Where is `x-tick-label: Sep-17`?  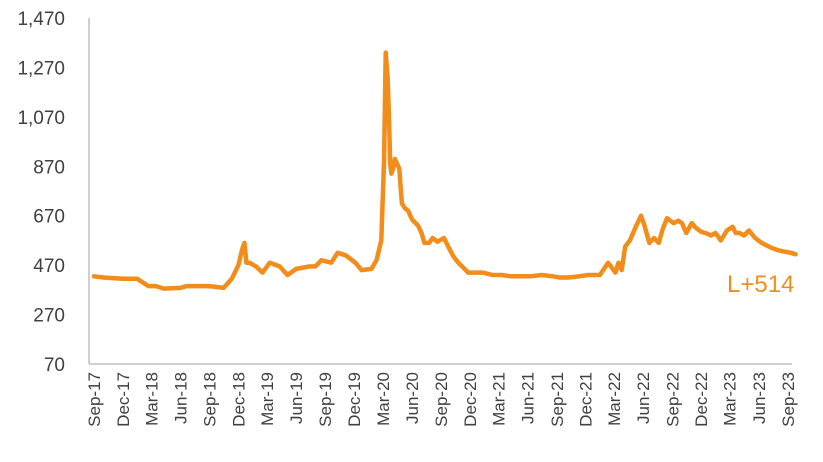 x-tick-label: Sep-17 is located at coordinates (94, 399).